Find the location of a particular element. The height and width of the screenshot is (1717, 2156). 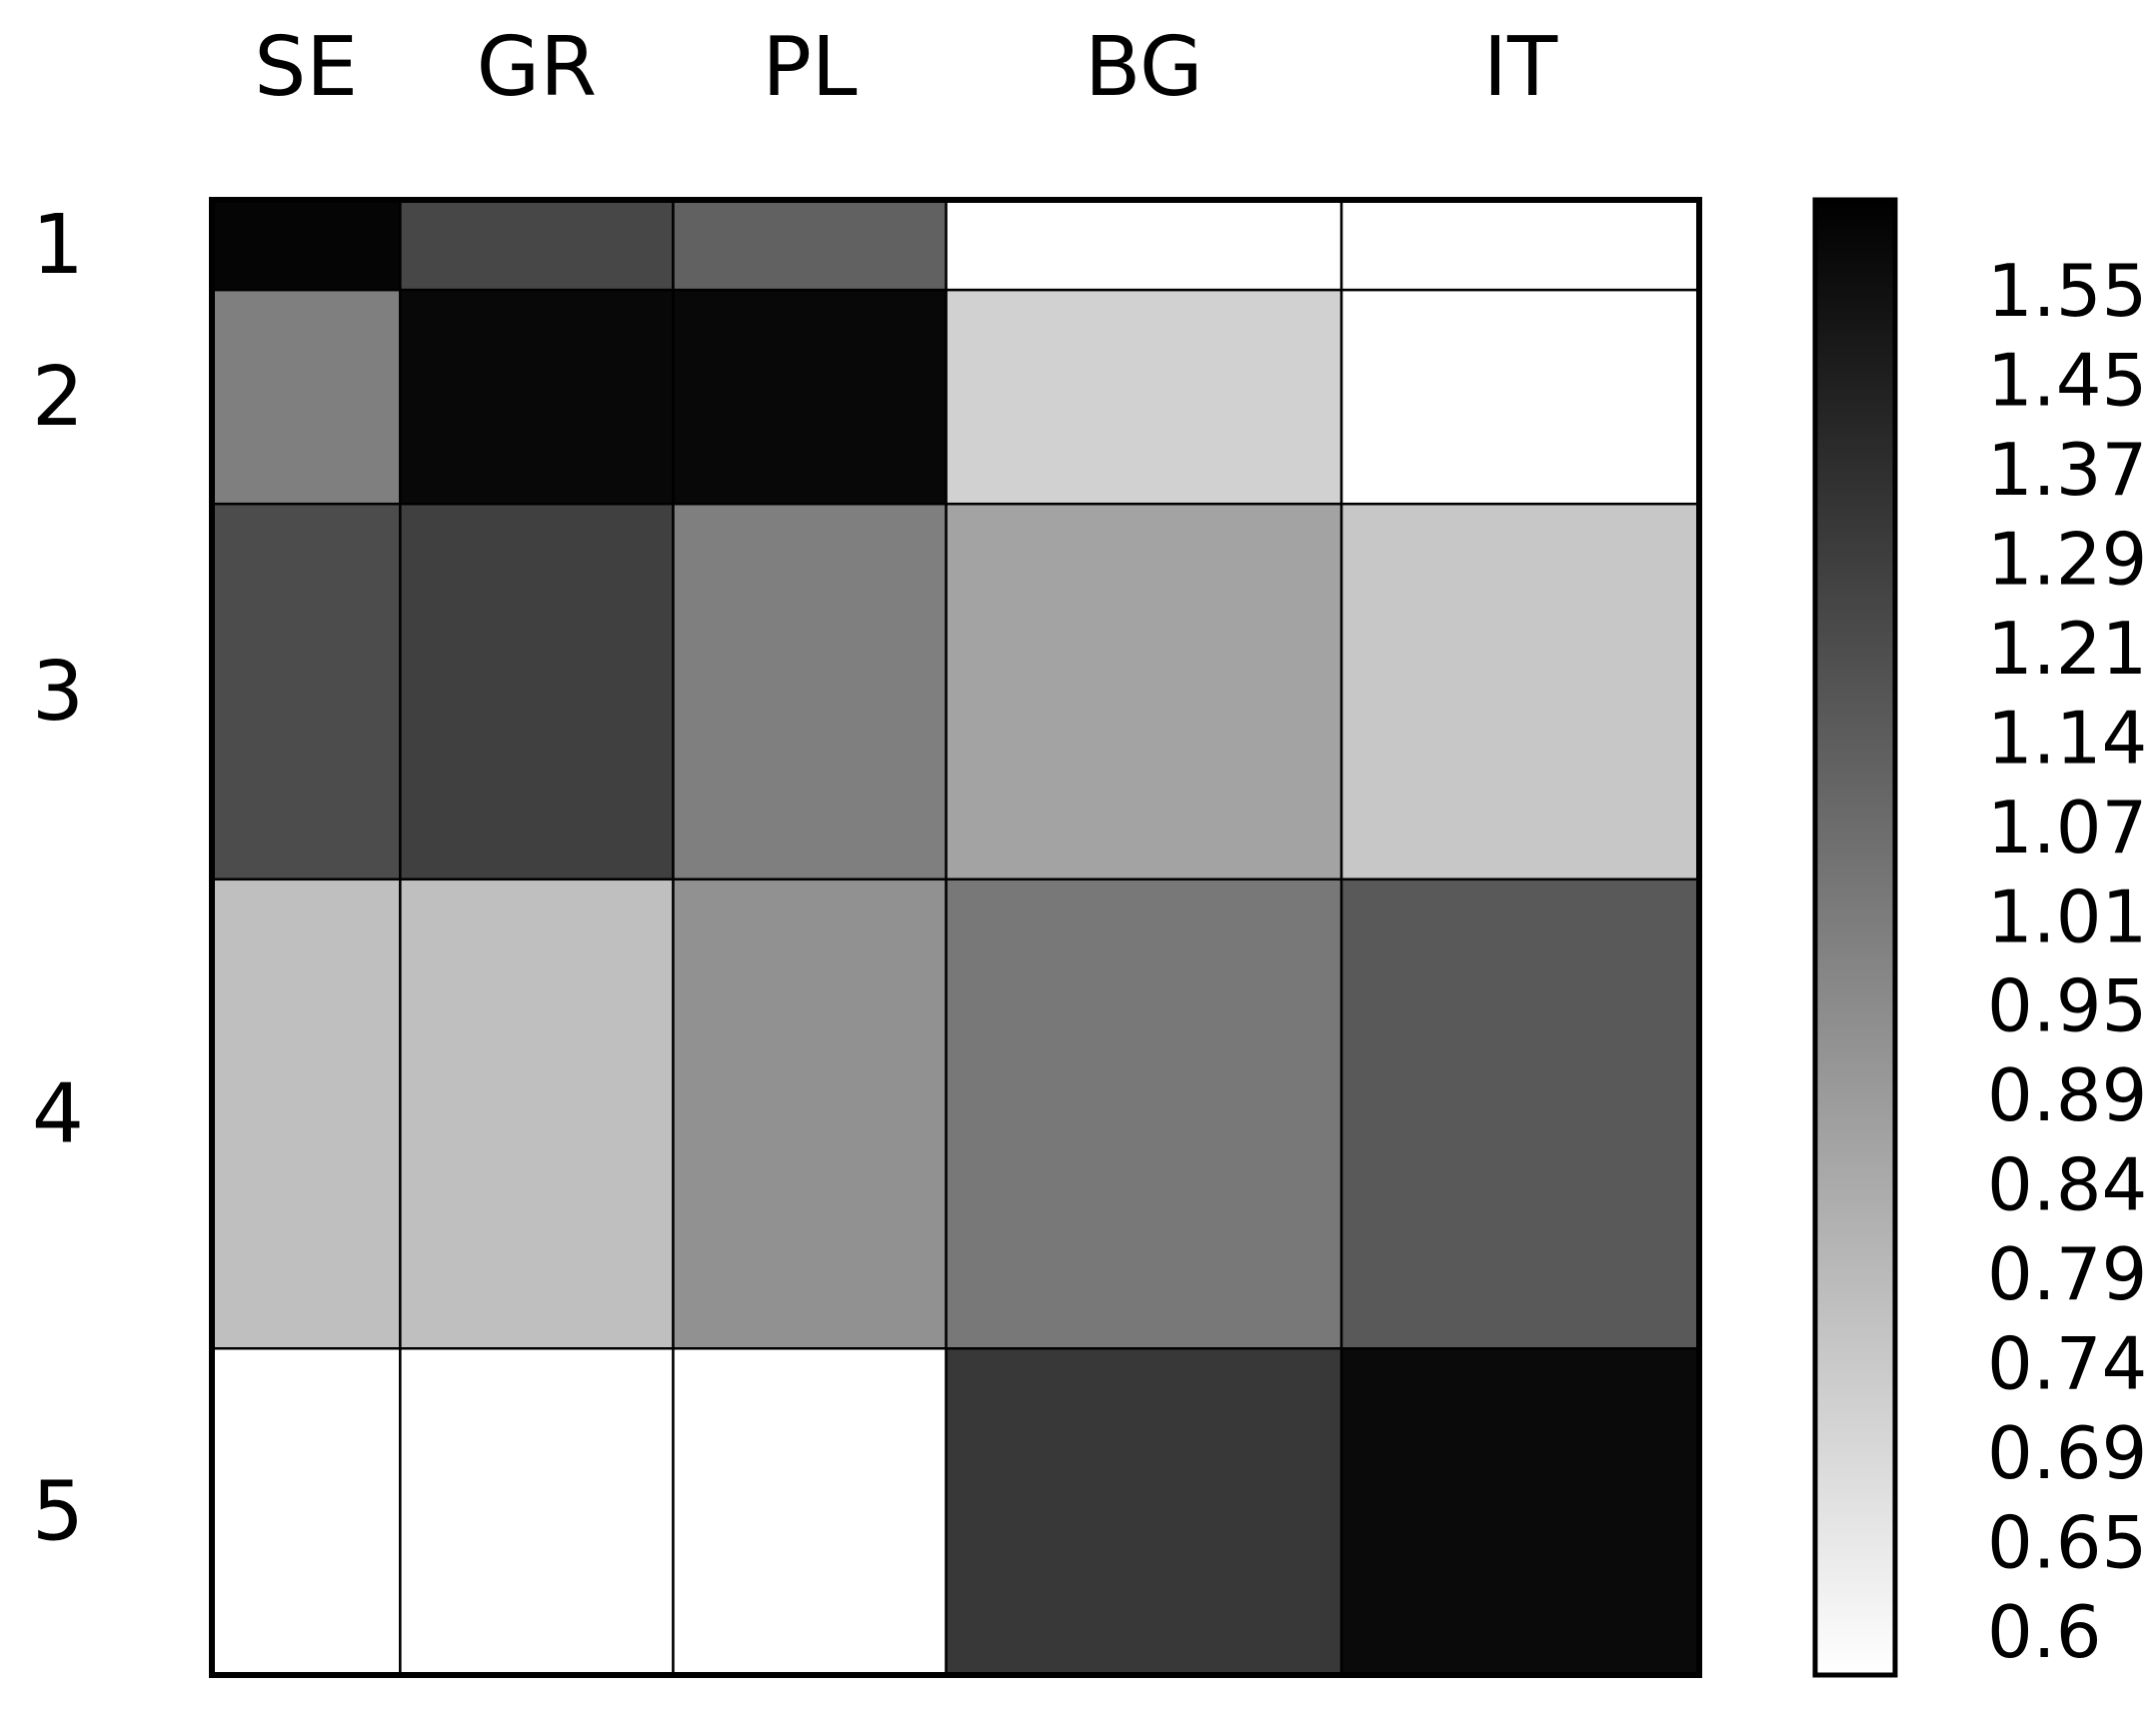

heatmap-cell-r1-bg is located at coordinates (1144, 245).